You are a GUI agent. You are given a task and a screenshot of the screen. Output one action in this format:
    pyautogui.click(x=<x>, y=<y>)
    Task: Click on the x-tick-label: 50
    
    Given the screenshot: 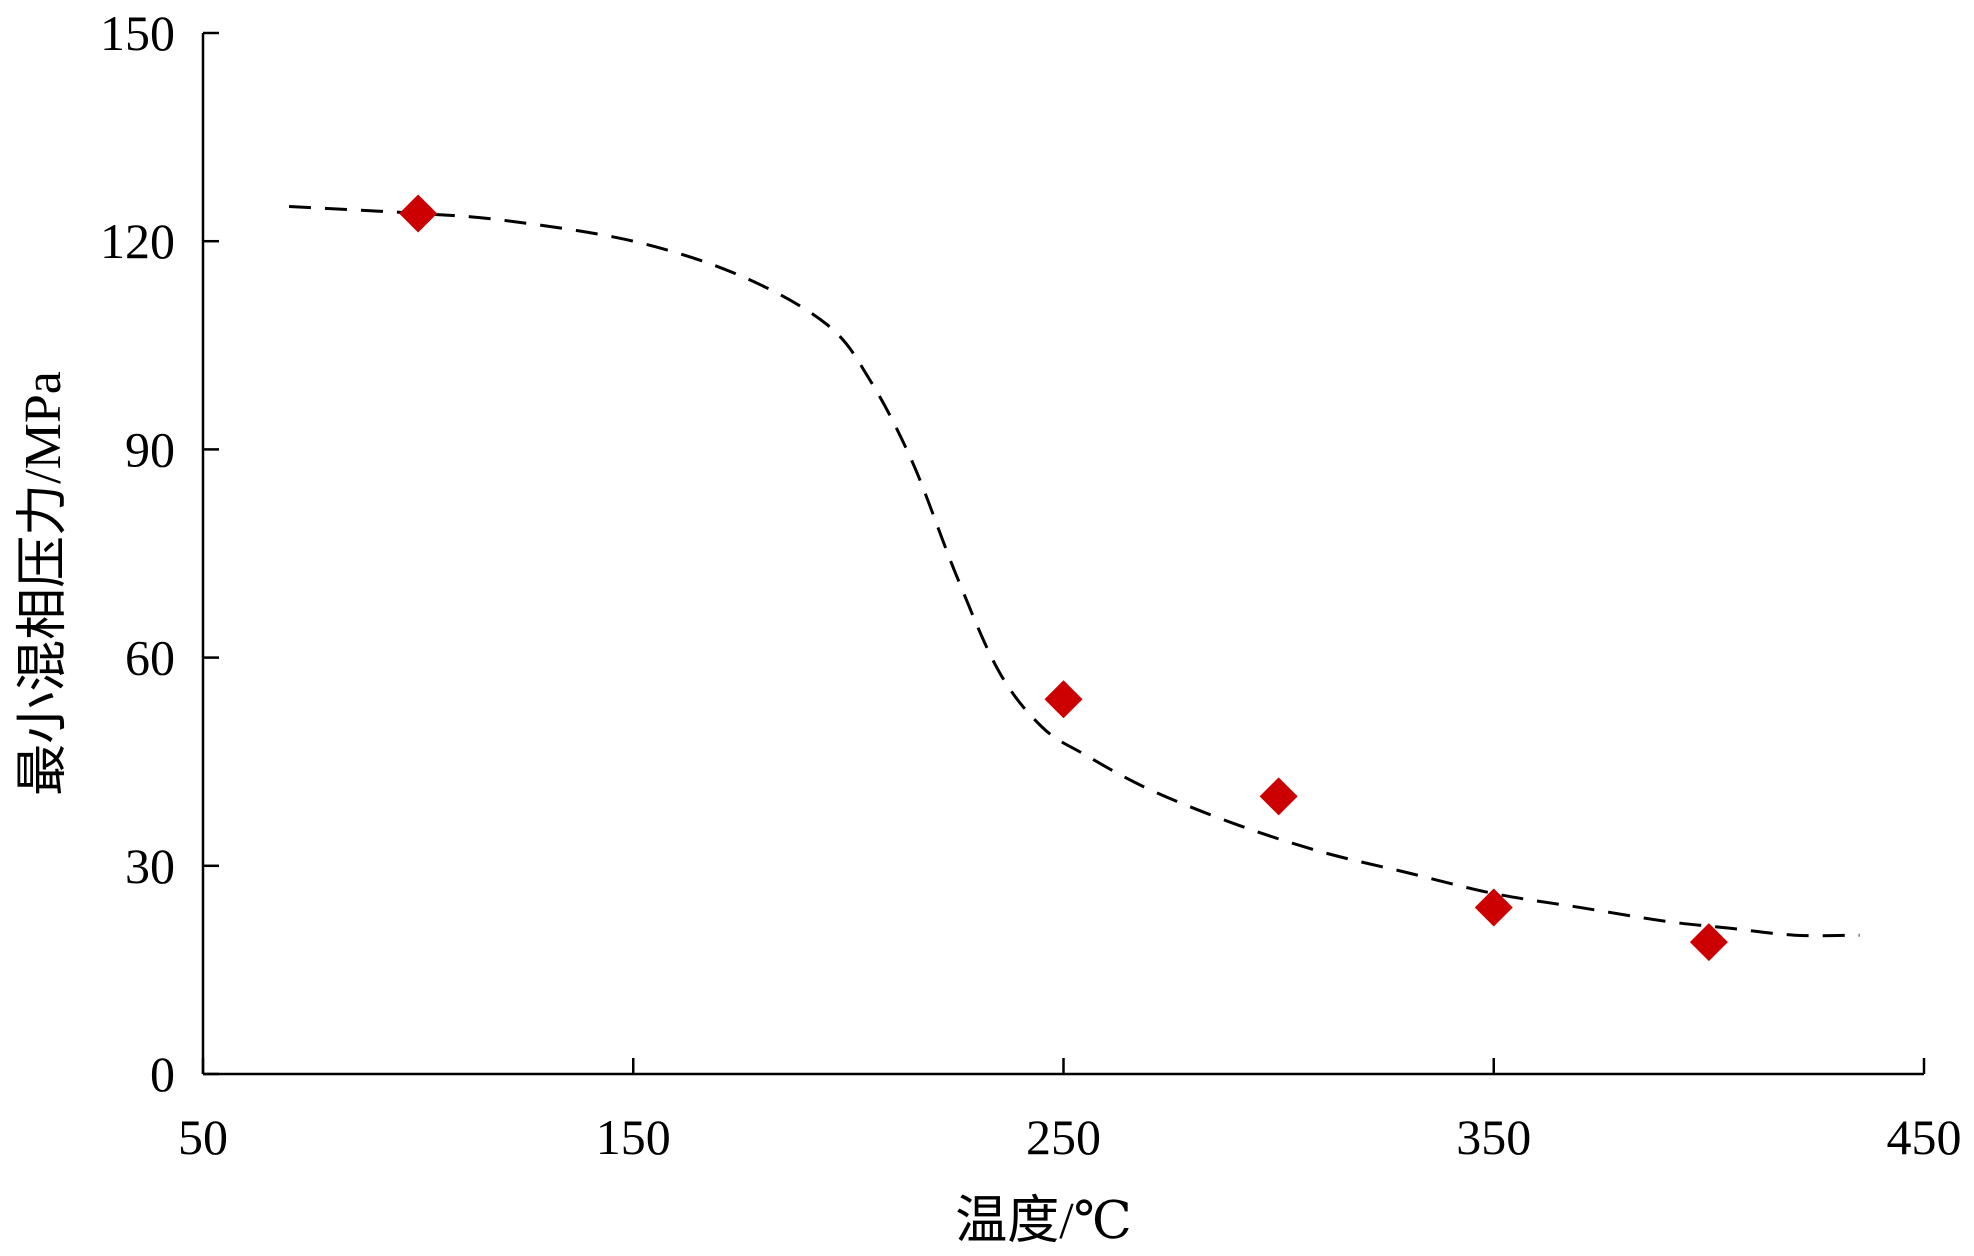 What is the action you would take?
    pyautogui.click(x=203, y=1137)
    